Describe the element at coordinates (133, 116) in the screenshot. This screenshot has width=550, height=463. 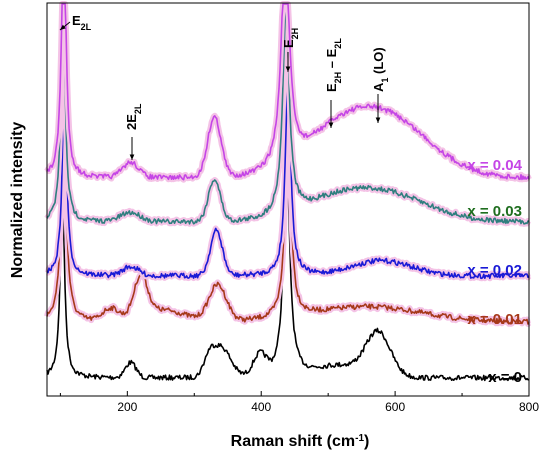
I see `annotation-label: 2E2L` at that location.